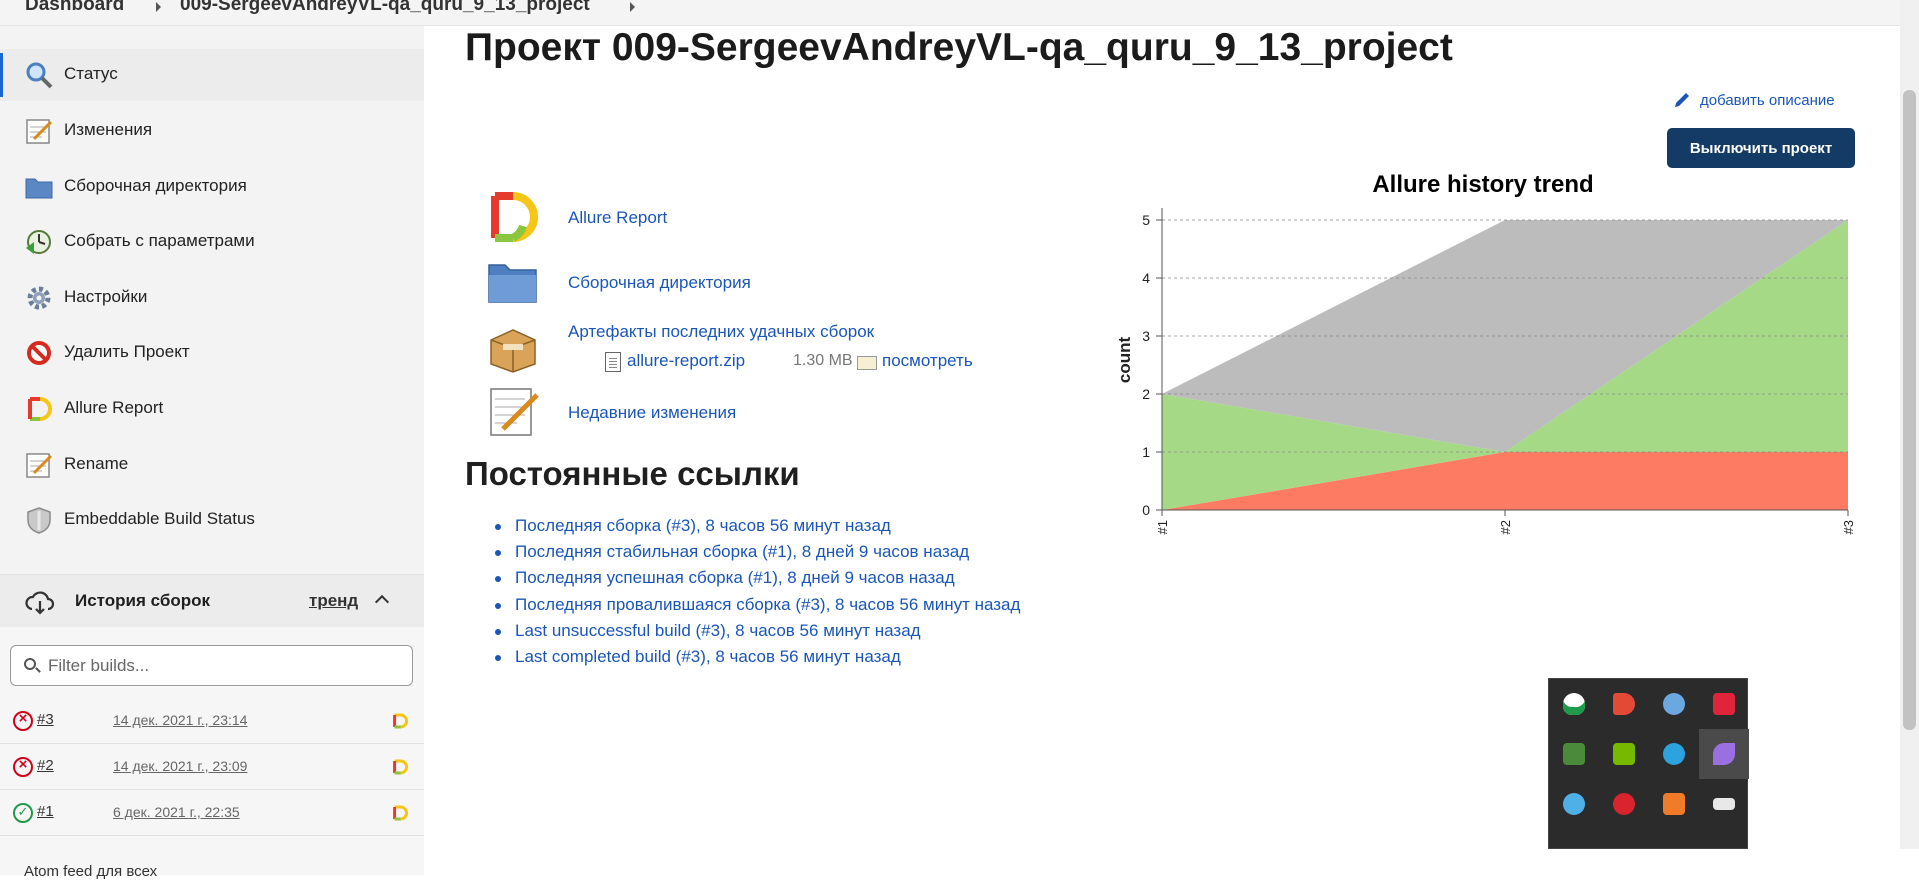 The height and width of the screenshot is (880, 1919). What do you see at coordinates (382, 602) in the screenshot?
I see `chevron-up-icon` at bounding box center [382, 602].